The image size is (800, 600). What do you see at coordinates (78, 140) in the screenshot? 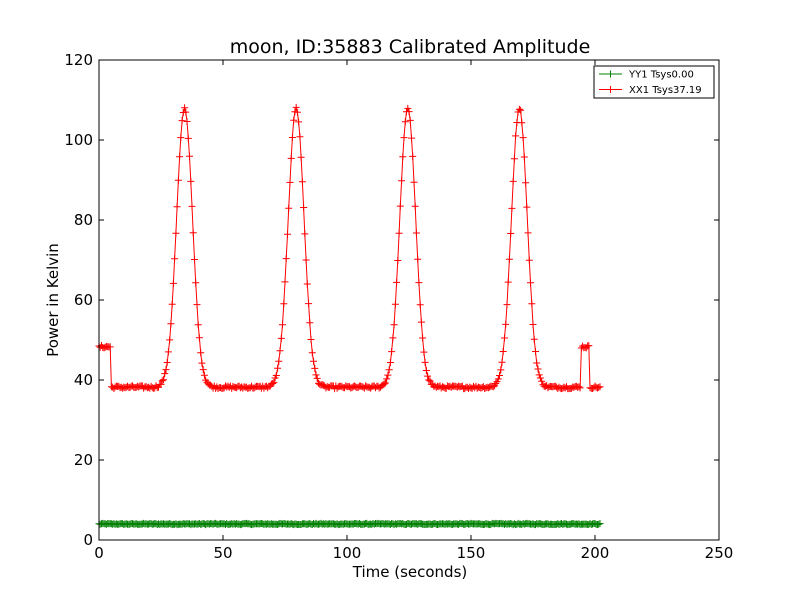
I see `y-tick-label: 100` at bounding box center [78, 140].